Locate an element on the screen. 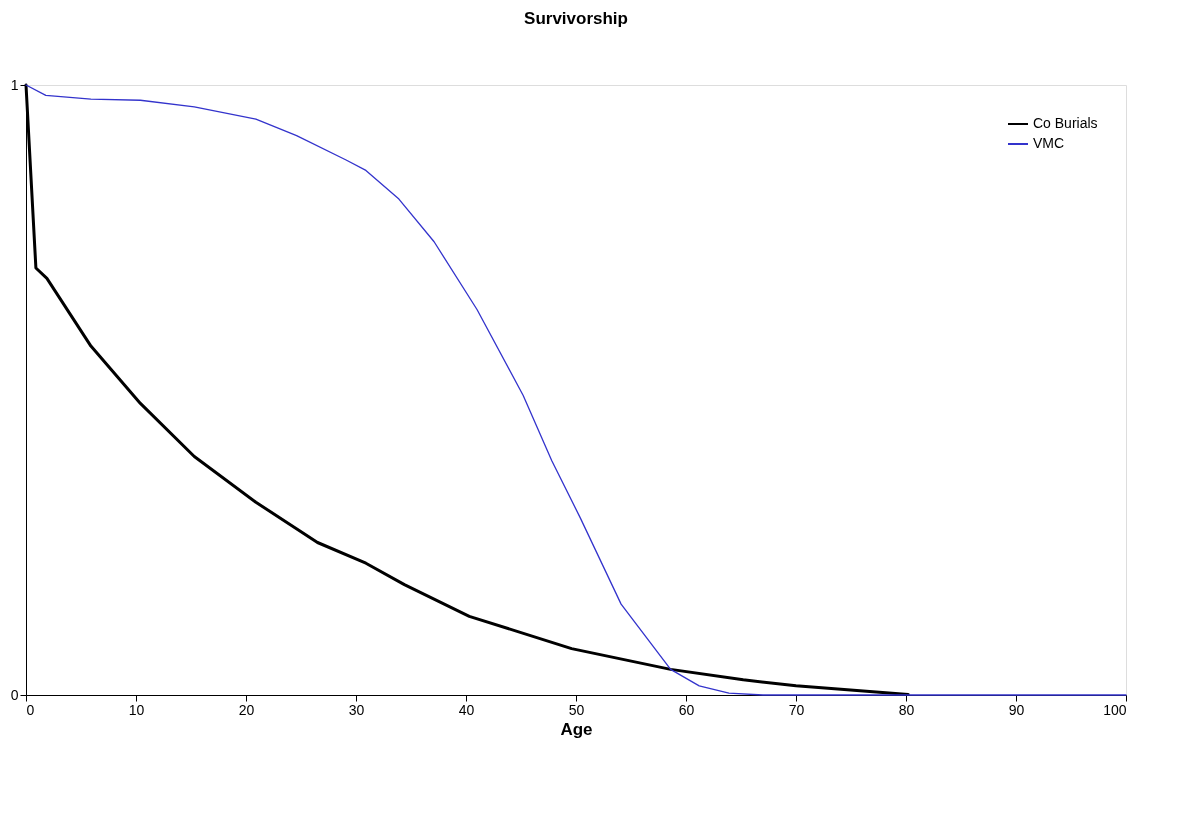 The height and width of the screenshot is (816, 1188). x-tick-label: 30 is located at coordinates (356, 709).